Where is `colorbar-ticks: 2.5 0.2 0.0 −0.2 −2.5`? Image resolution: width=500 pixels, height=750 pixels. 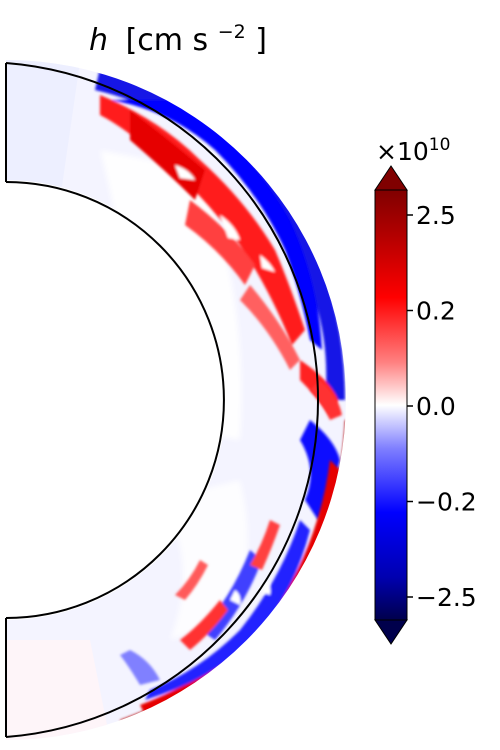
colorbar-ticks: 2.5 0.2 0.0 −0.2 −2.5 is located at coordinates (442, 406).